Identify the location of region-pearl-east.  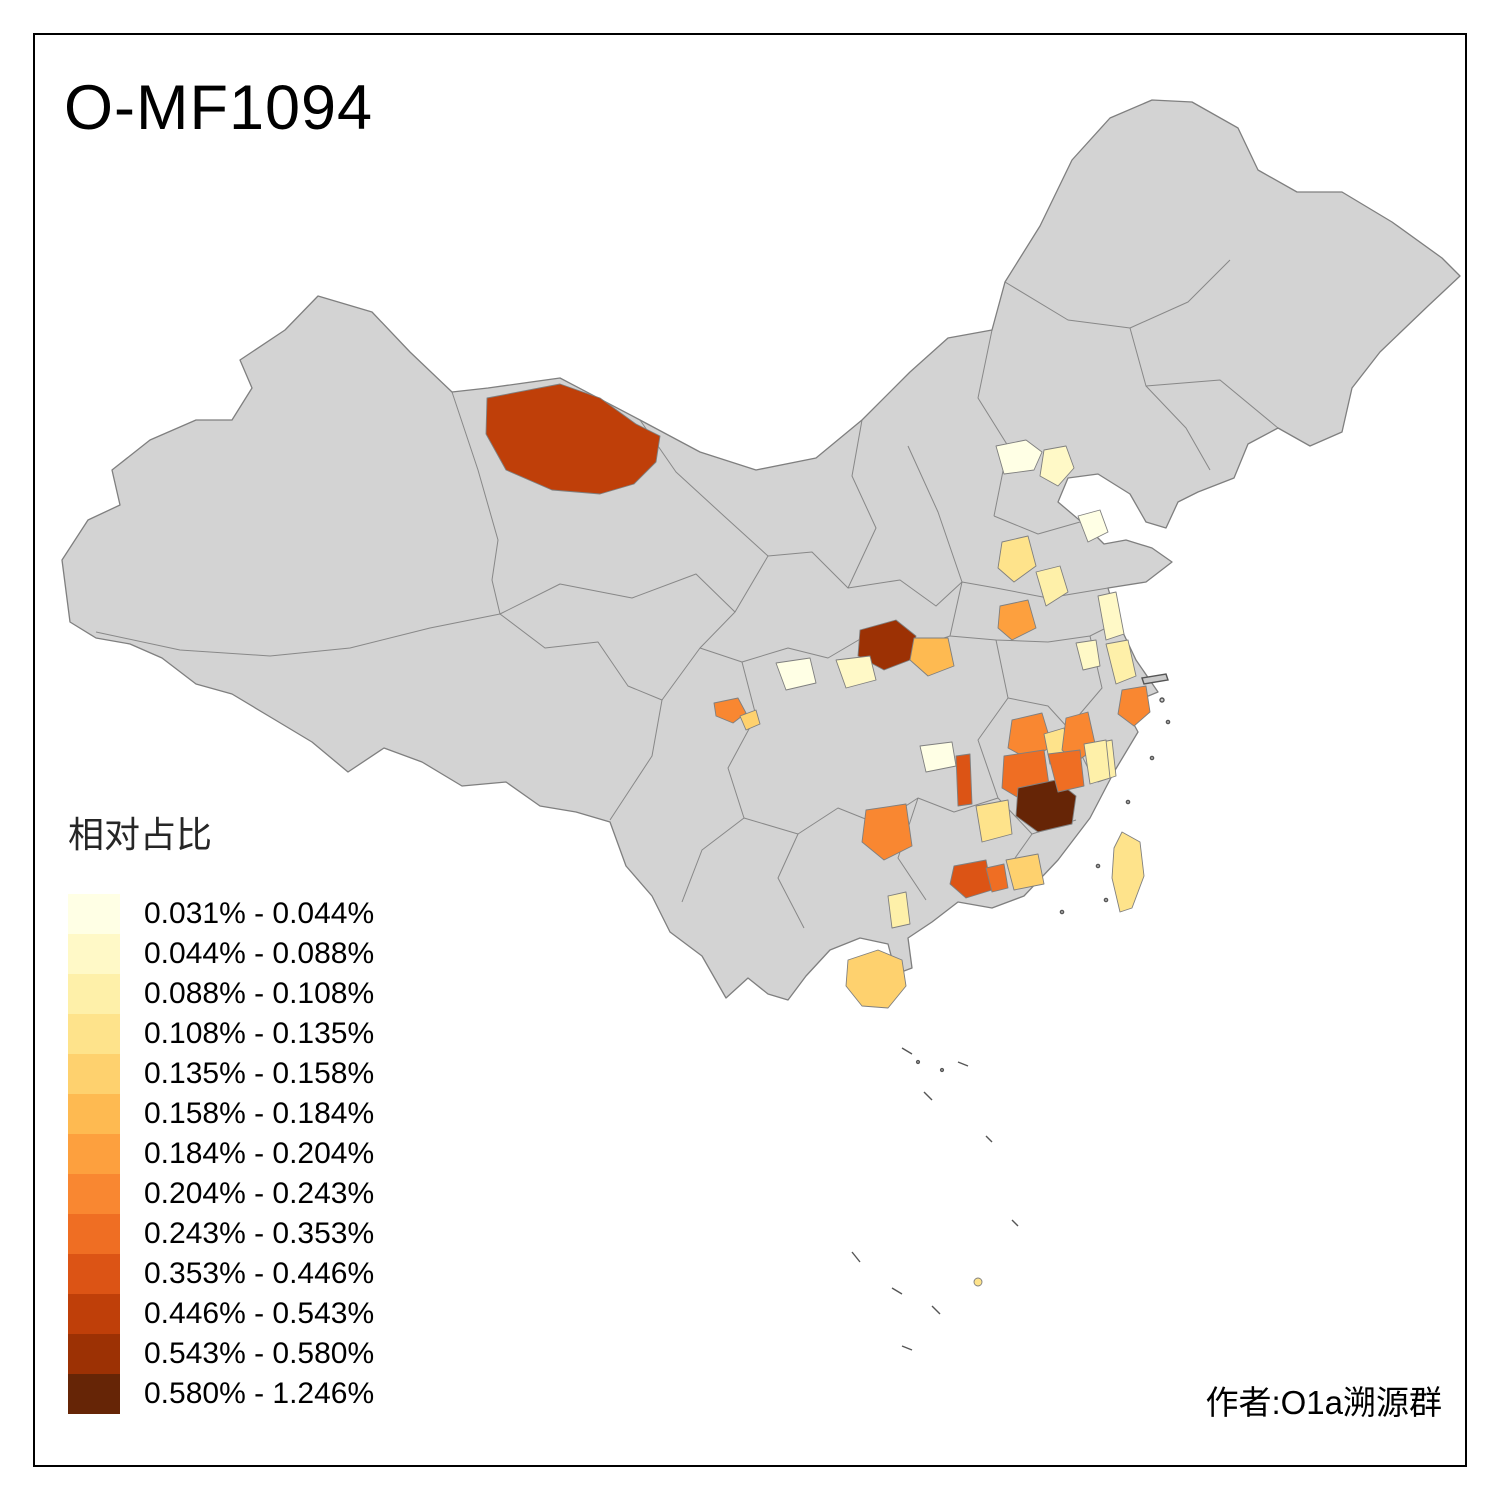
(997, 878).